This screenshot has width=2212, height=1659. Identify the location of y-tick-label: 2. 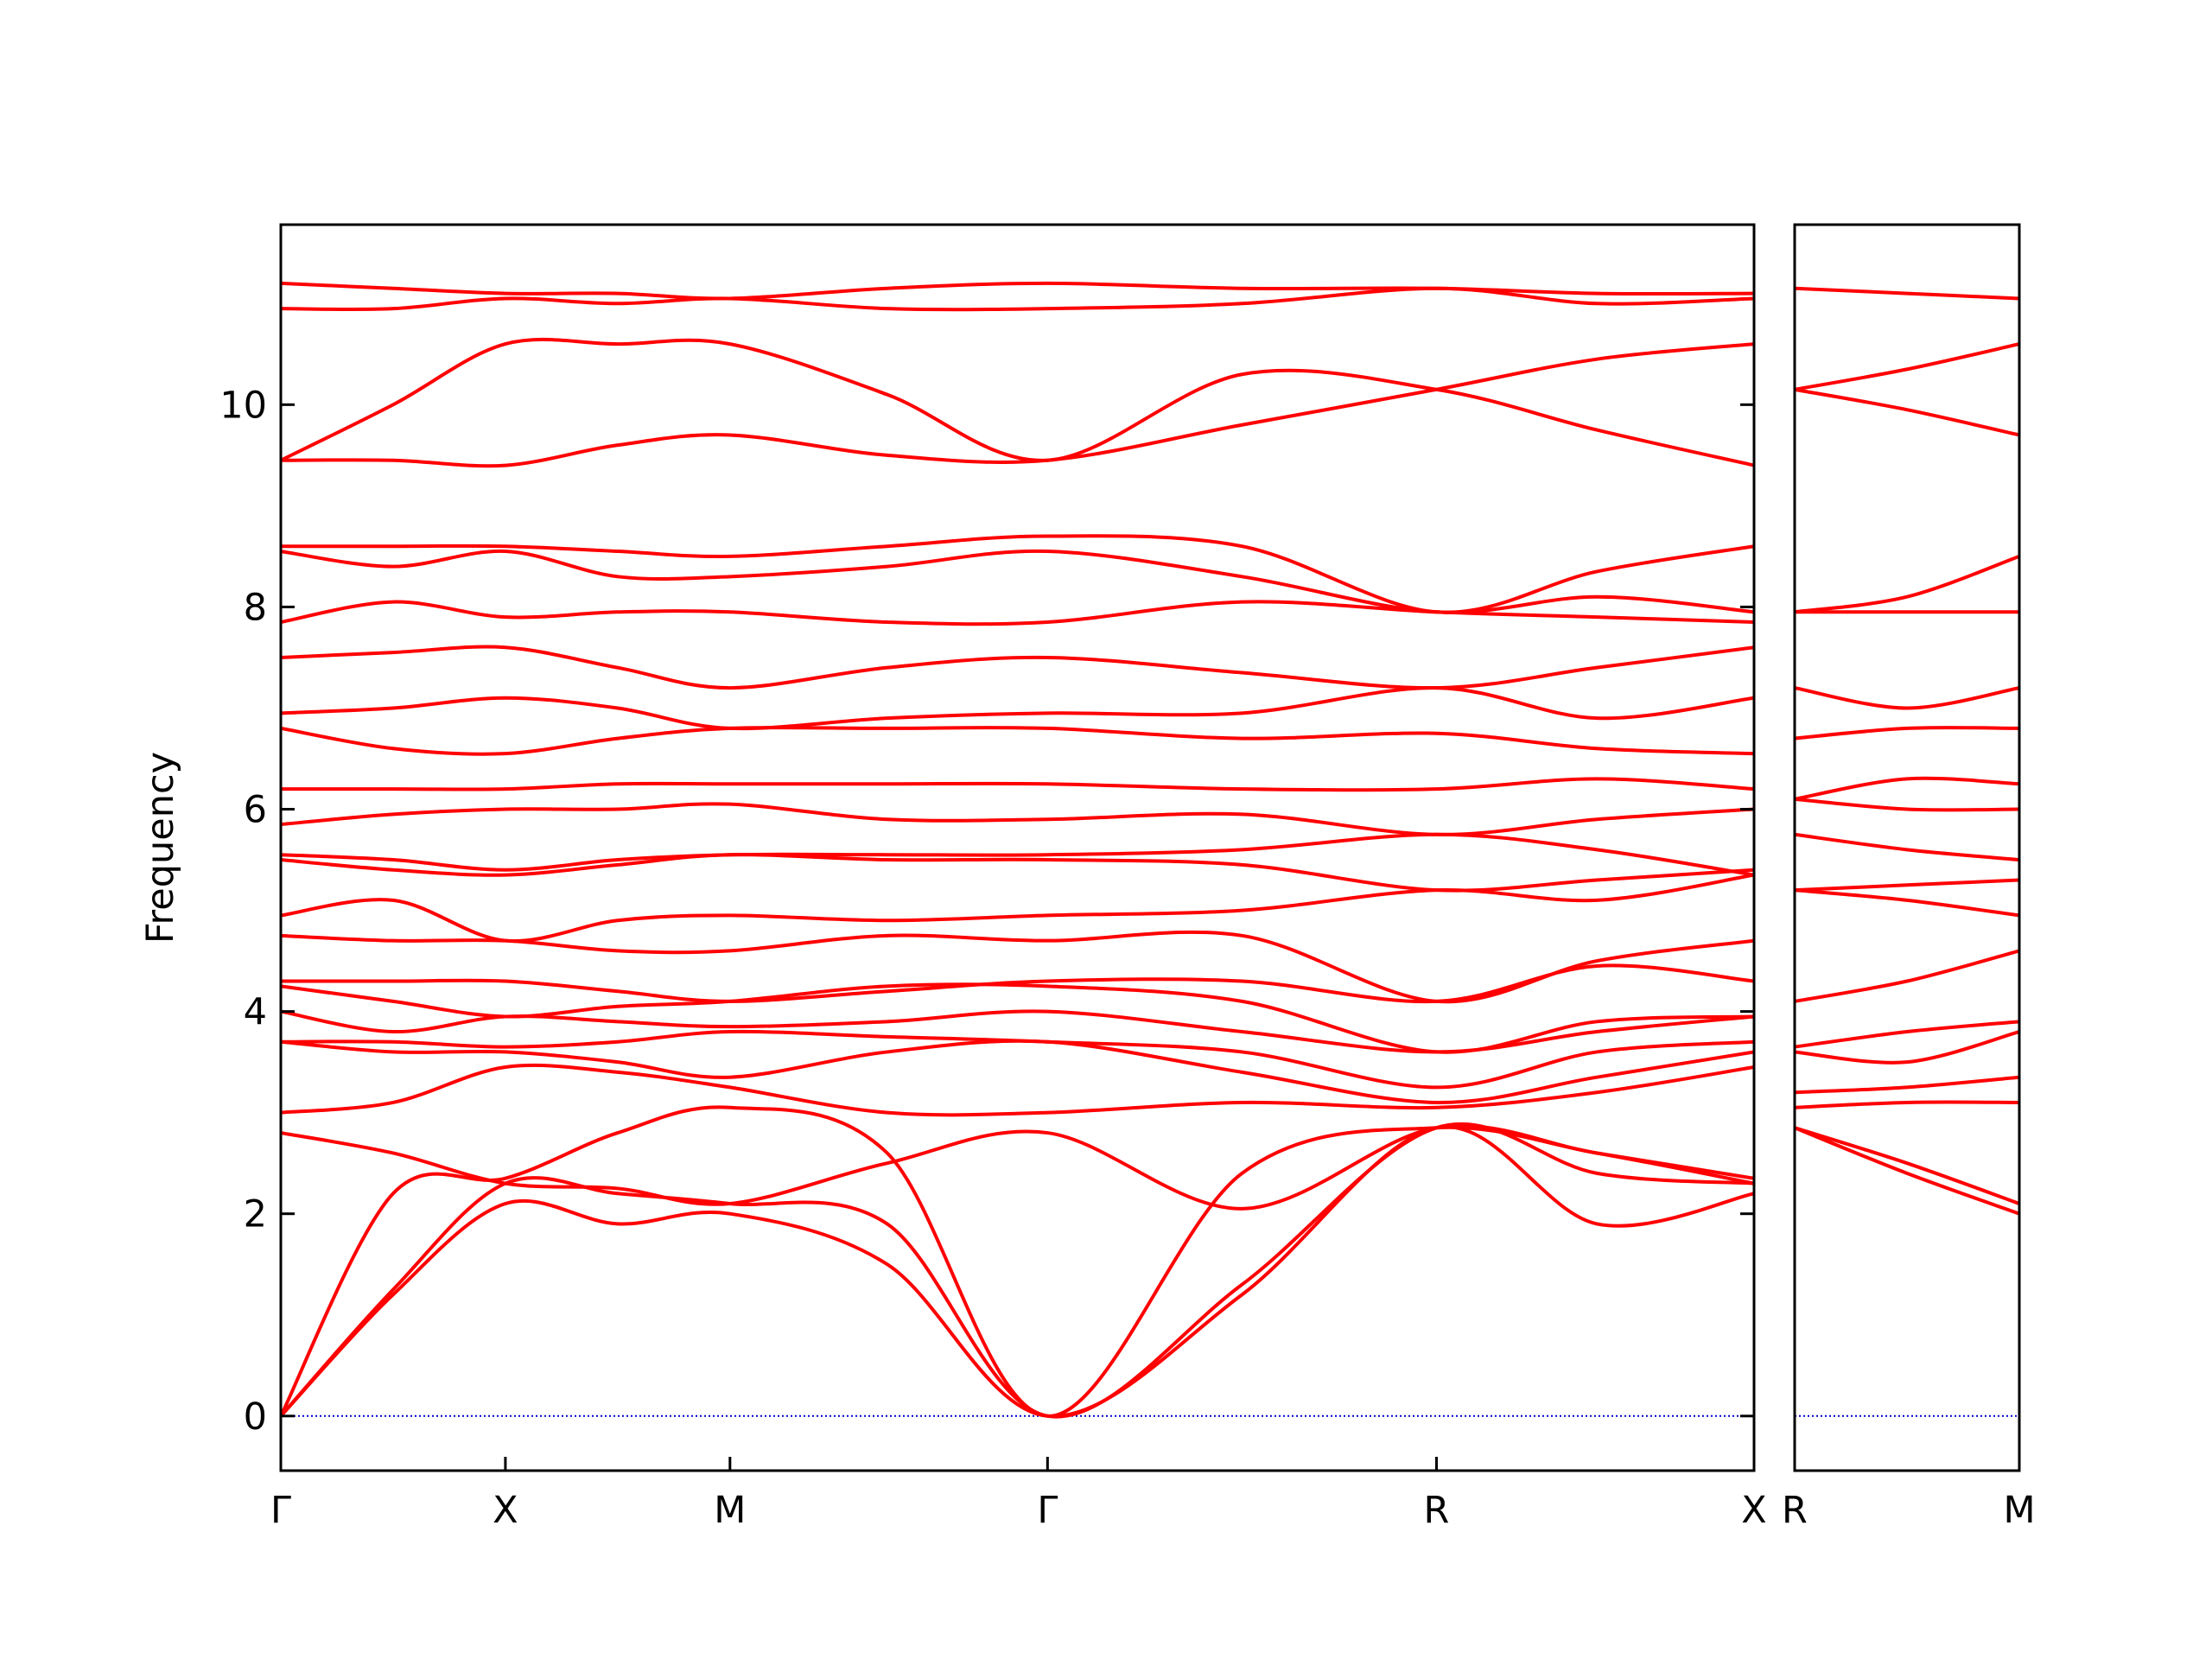
(255, 1214).